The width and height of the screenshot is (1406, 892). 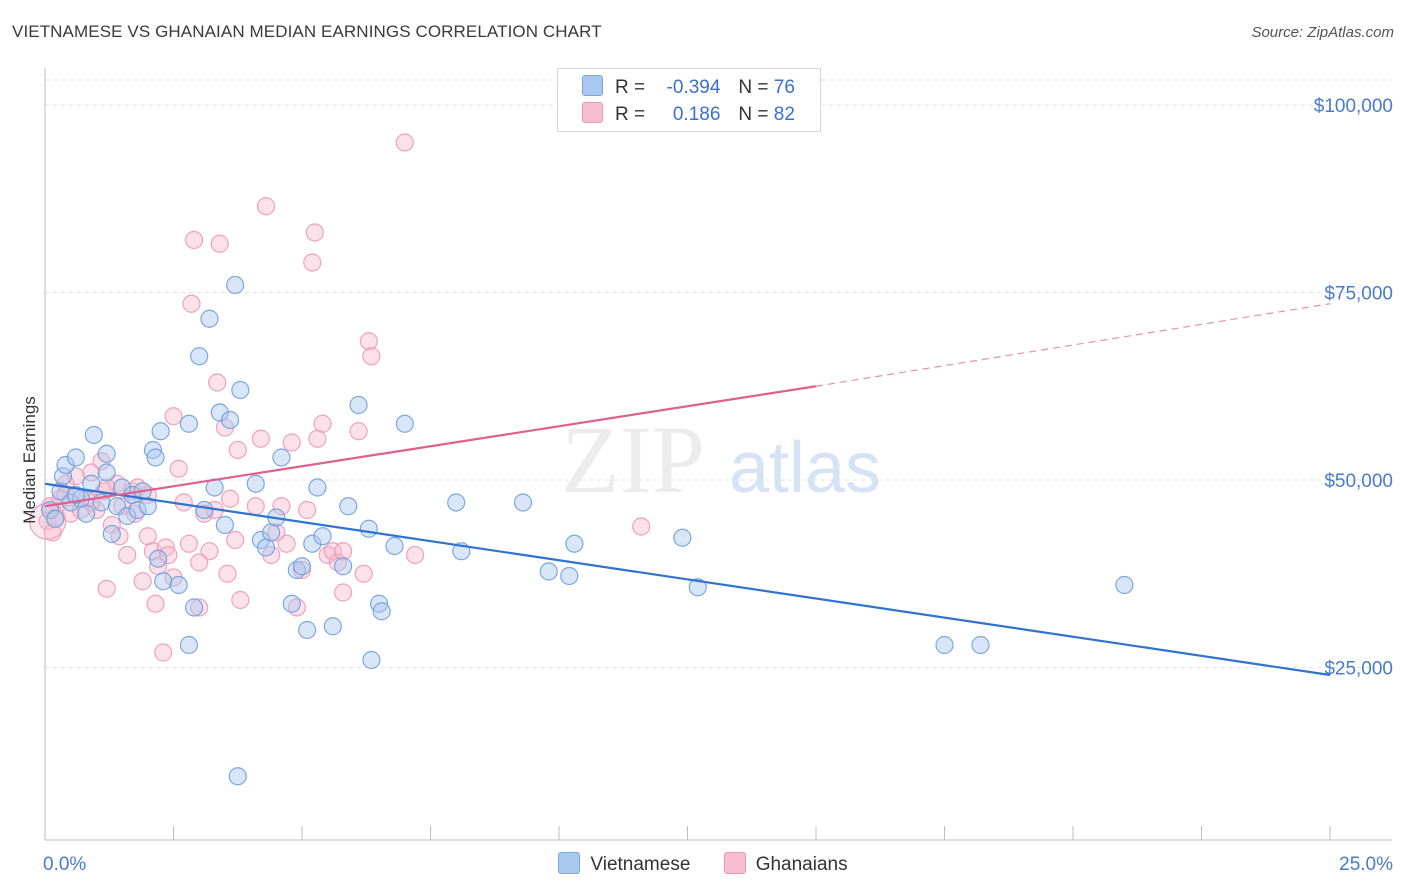 What do you see at coordinates (1358, 669) in the screenshot?
I see `y-tick-label: $25,000` at bounding box center [1358, 669].